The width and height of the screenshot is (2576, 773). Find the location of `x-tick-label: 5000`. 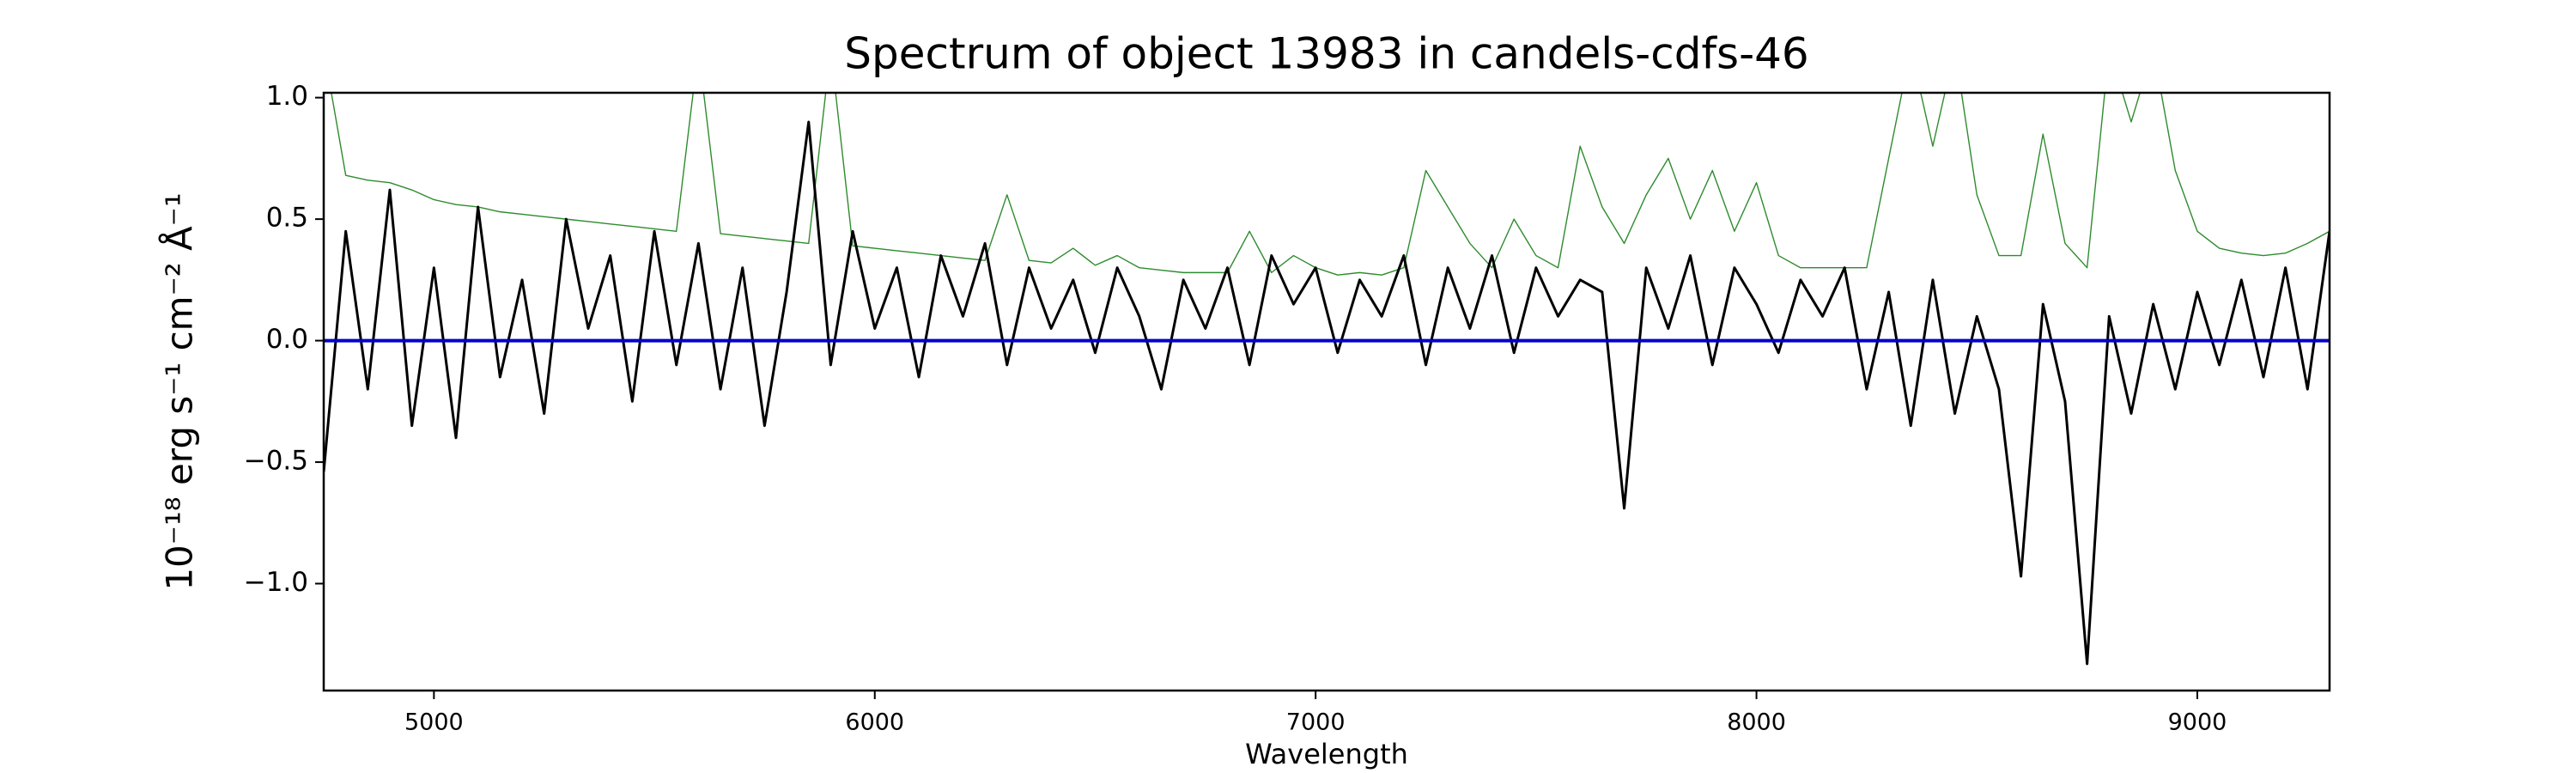

x-tick-label: 5000 is located at coordinates (434, 722).